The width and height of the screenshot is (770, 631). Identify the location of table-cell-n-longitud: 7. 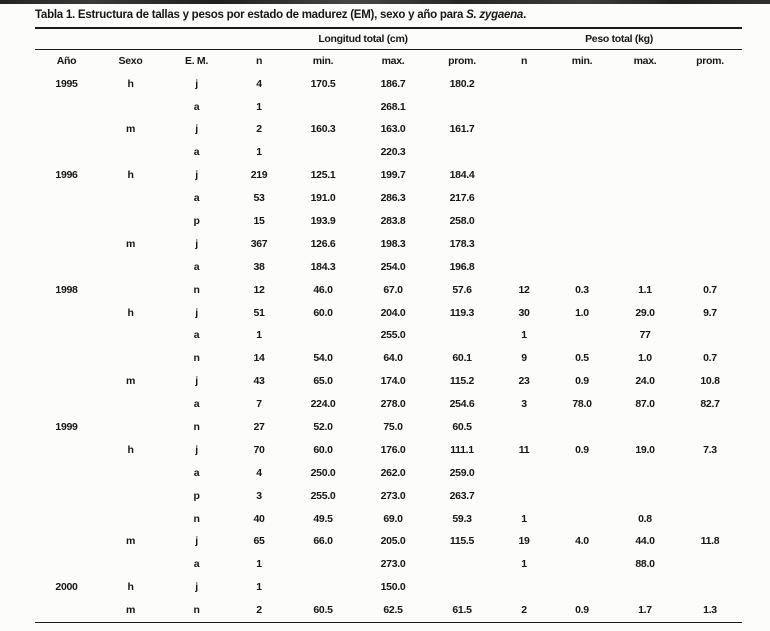
(259, 404).